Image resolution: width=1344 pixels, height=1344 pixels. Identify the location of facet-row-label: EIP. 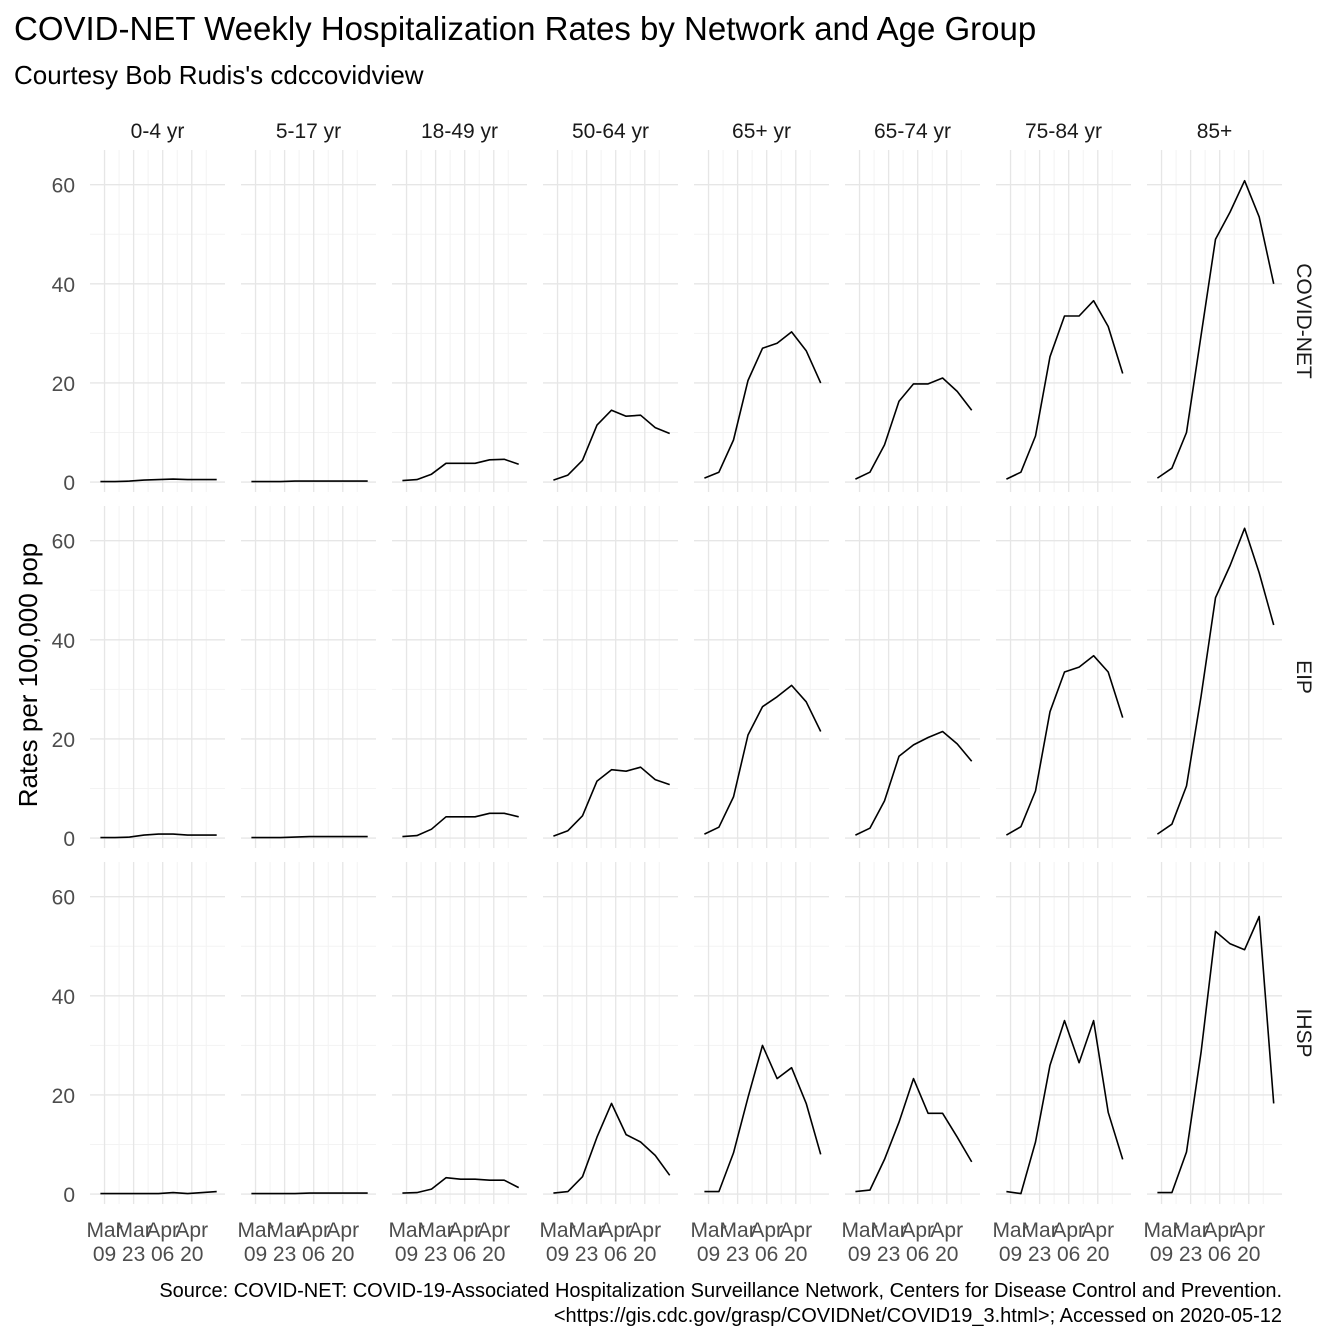
(1303, 677).